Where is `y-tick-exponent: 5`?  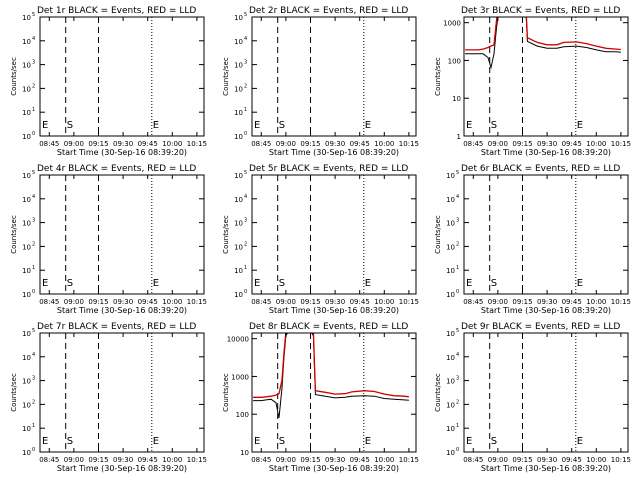
y-tick-exponent: 5 is located at coordinates (33, 173).